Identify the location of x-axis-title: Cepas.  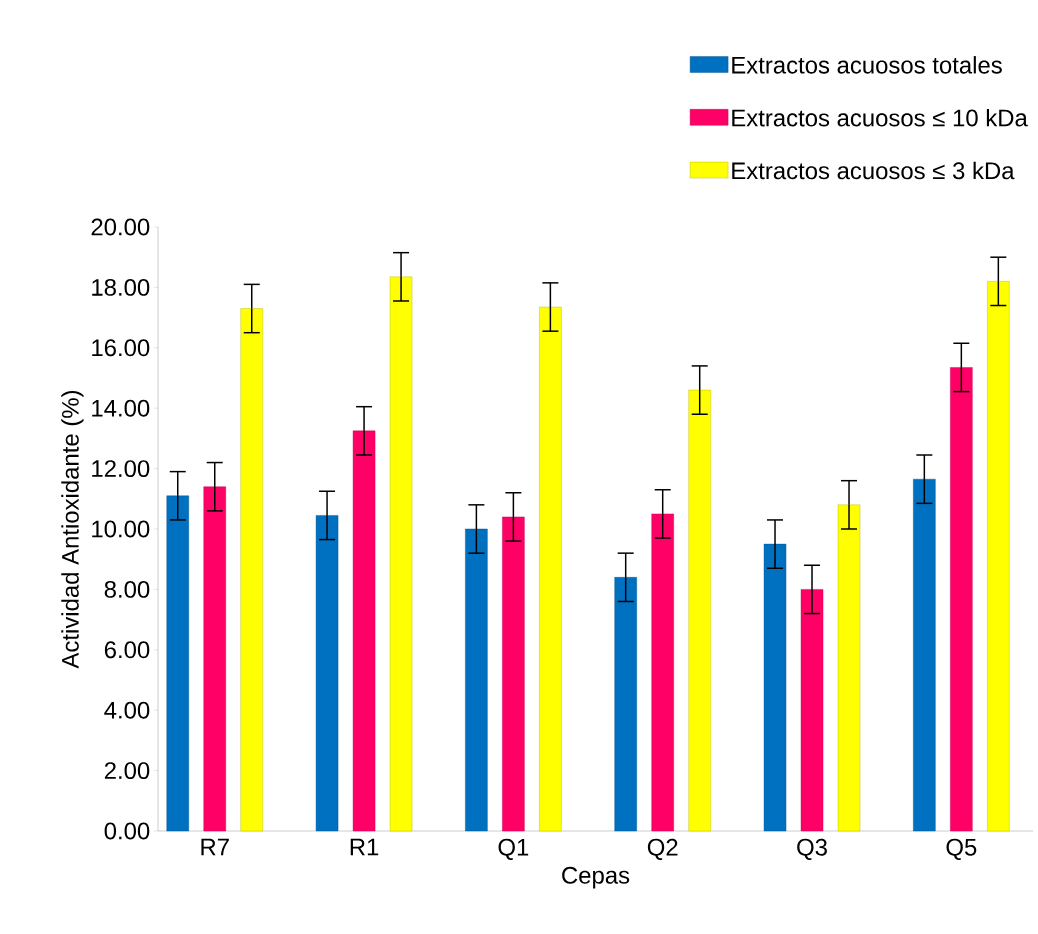
(596, 877).